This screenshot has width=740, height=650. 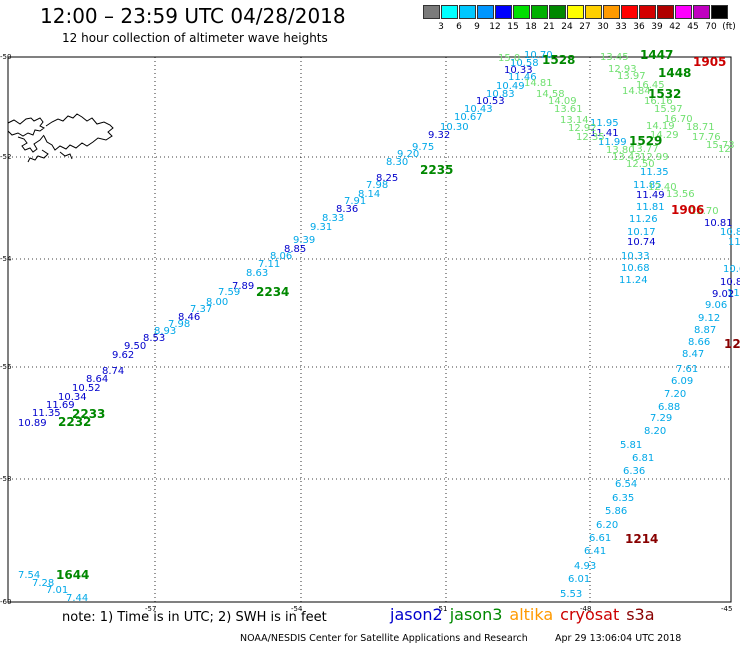 I want to click on swh-value: 11, so click(x=734, y=242).